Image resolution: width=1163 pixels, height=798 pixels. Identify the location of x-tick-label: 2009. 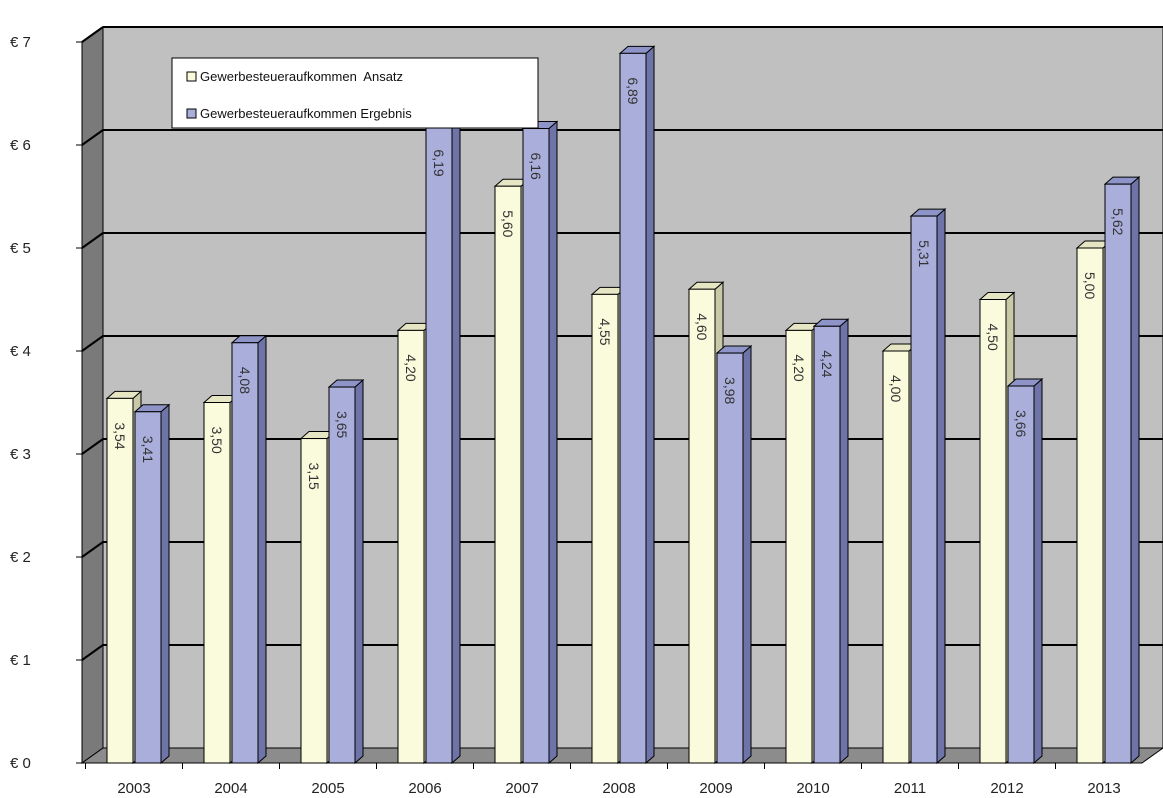
(715, 788).